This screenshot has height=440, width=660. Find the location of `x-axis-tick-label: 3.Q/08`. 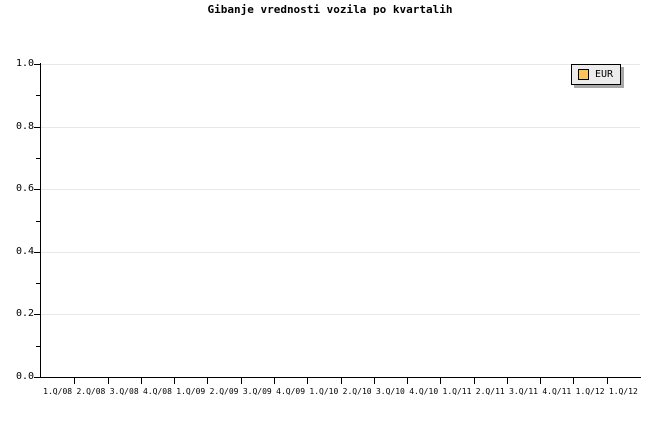

x-axis-tick-label: 3.Q/08 is located at coordinates (124, 391).